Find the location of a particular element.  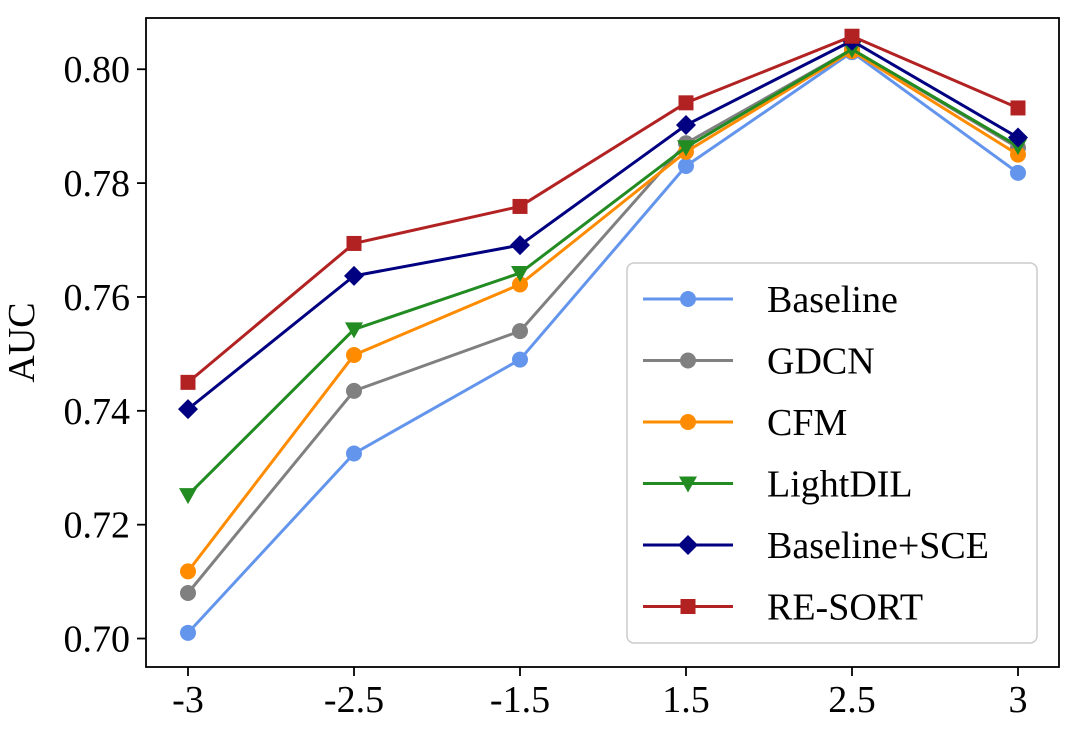

y-axis: 0.70 0.72 0.74 0.76 0.78 0.80 is located at coordinates (105, 355).